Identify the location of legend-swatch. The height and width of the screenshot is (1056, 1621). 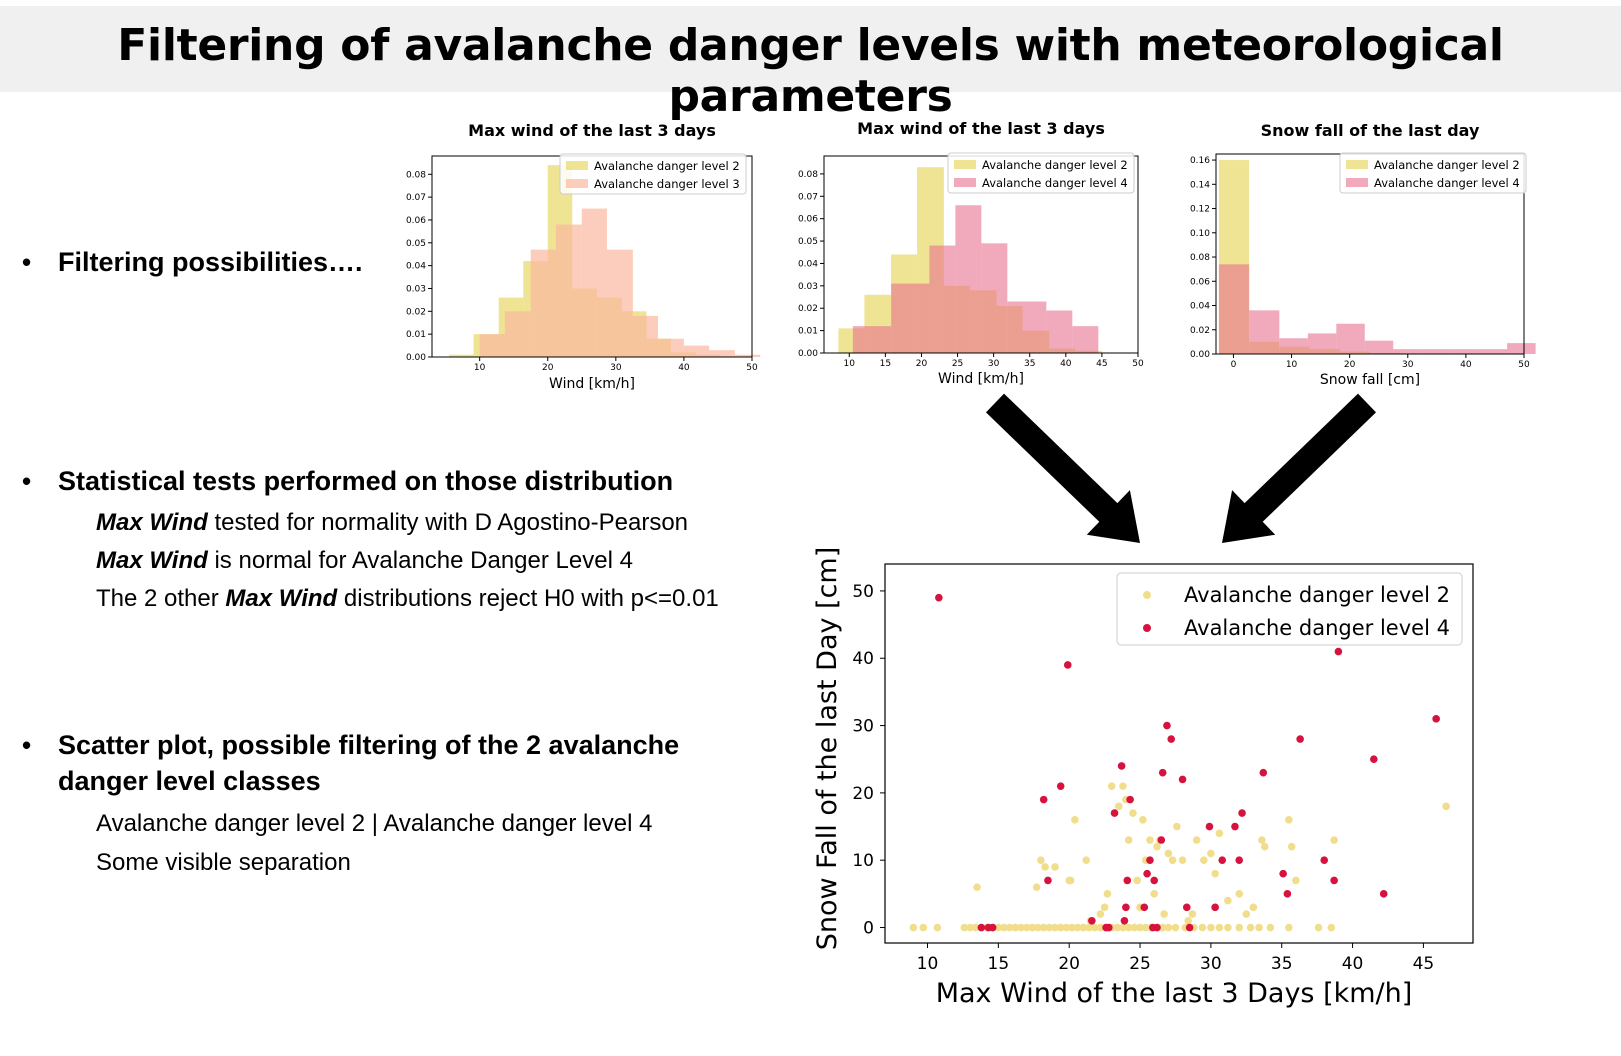
(965, 164).